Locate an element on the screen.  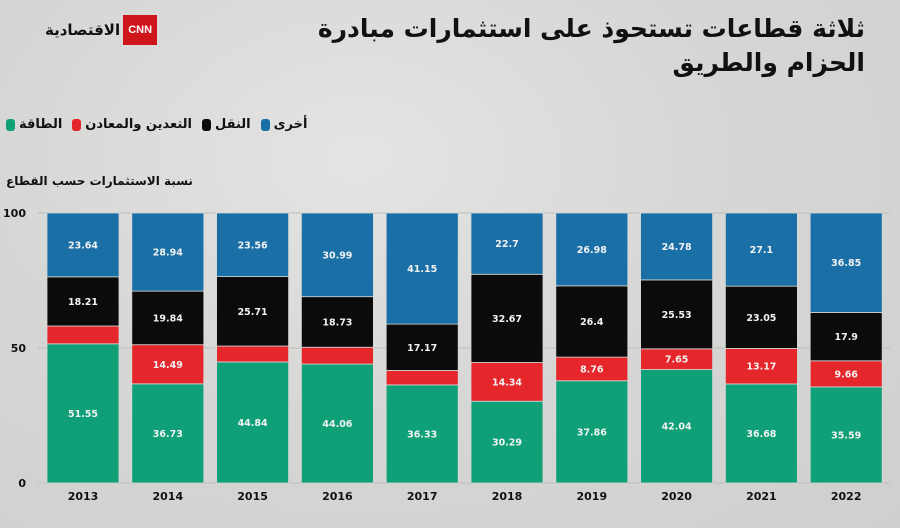
legend-item-transport: النقل is located at coordinates (226, 124).